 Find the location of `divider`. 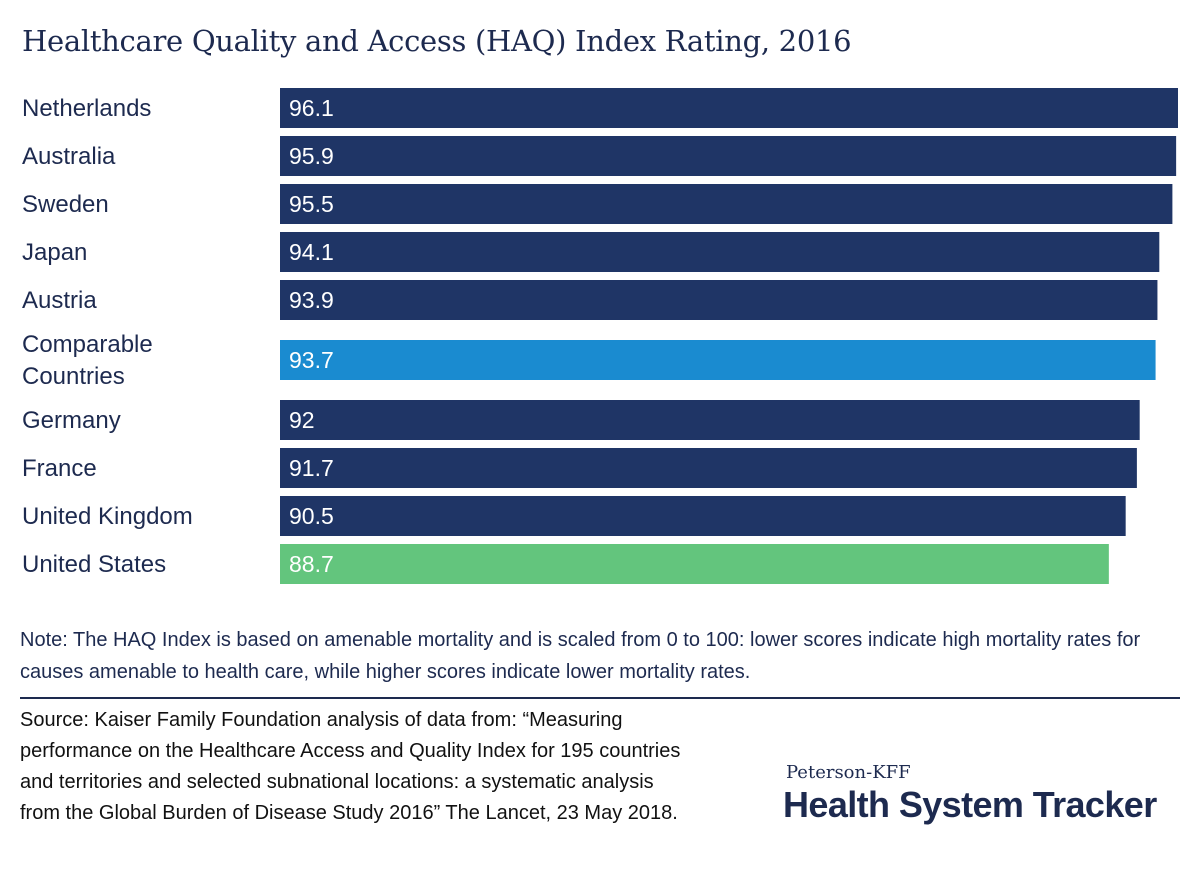

divider is located at coordinates (600, 698).